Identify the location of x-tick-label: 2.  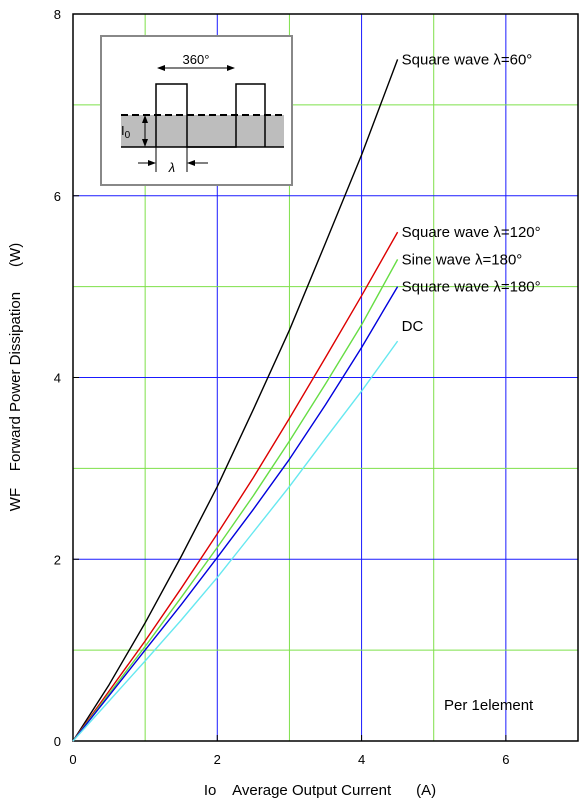
(217, 759).